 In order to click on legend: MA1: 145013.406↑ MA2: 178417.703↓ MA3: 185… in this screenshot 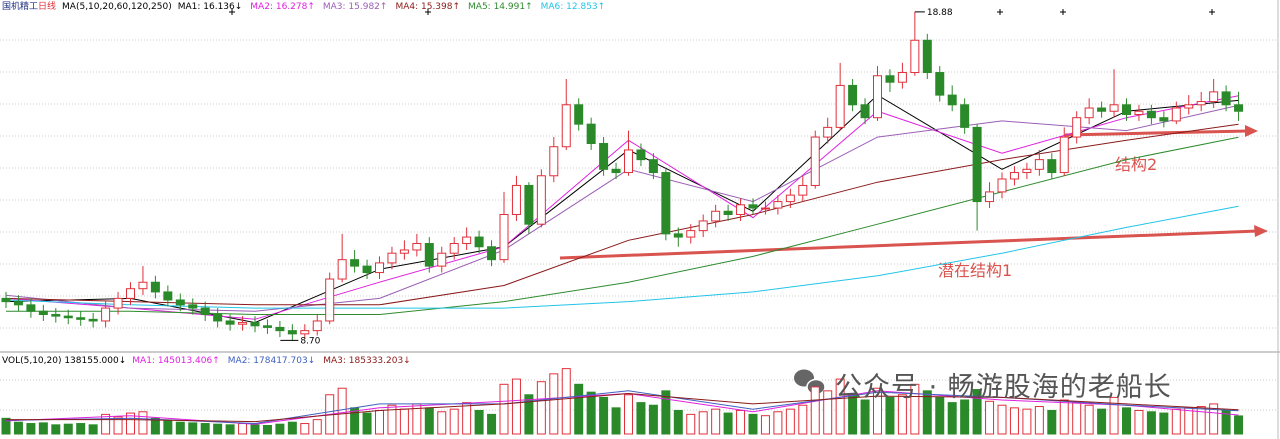, I will do `click(271, 361)`.